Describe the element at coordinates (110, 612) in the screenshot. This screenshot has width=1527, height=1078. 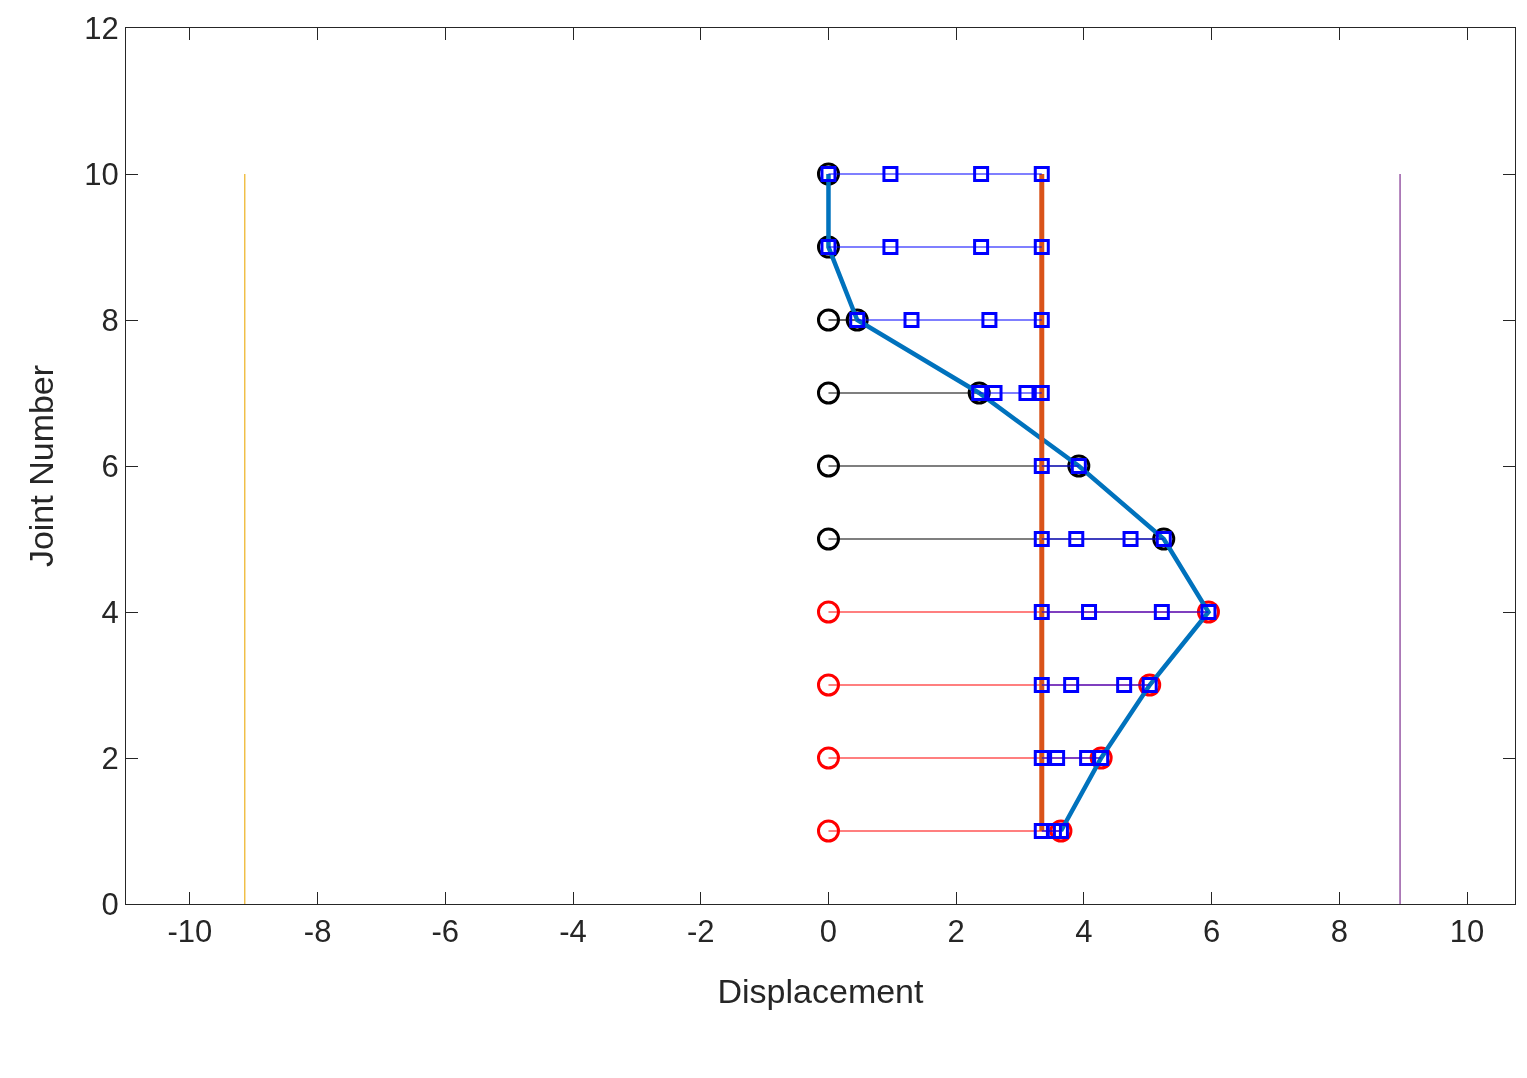
I see `y-tick-label: 4` at that location.